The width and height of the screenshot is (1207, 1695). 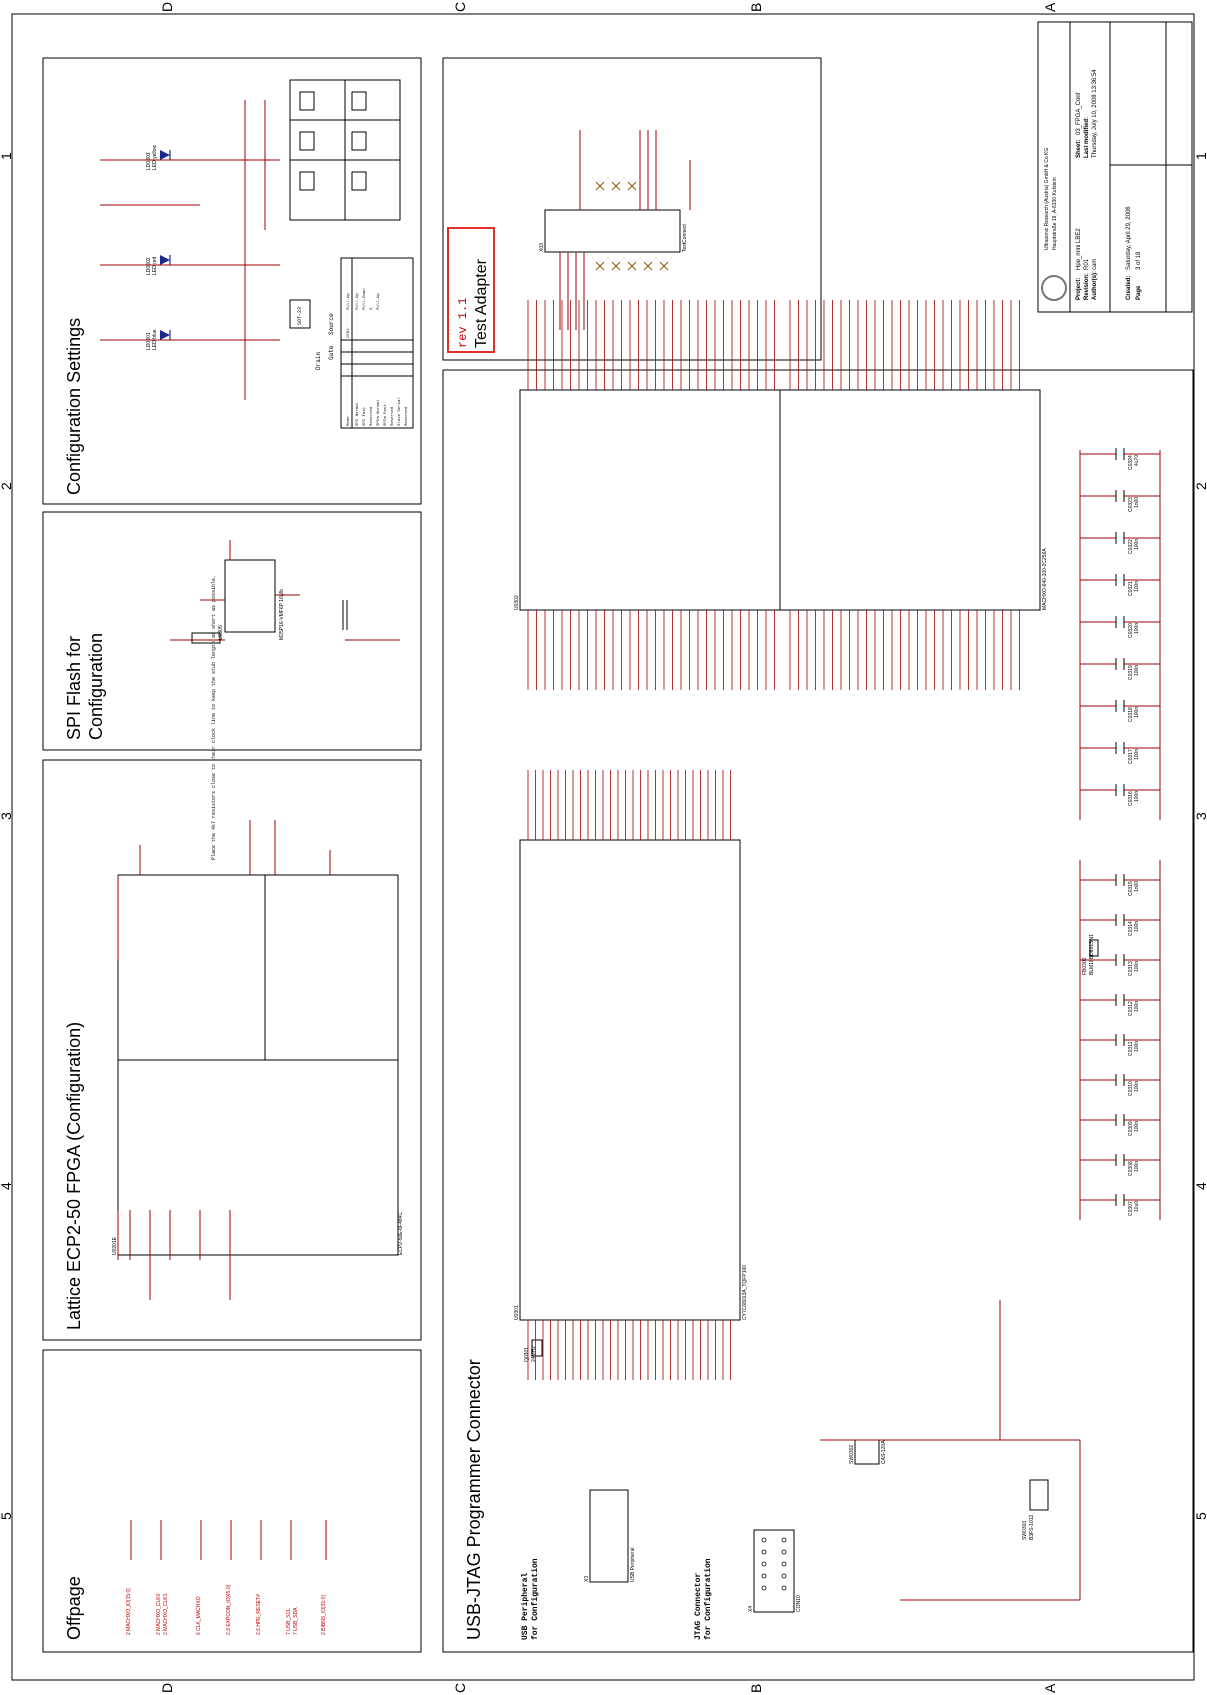 I want to click on capacitor: C0309 100n, so click(x=1120, y=1125).